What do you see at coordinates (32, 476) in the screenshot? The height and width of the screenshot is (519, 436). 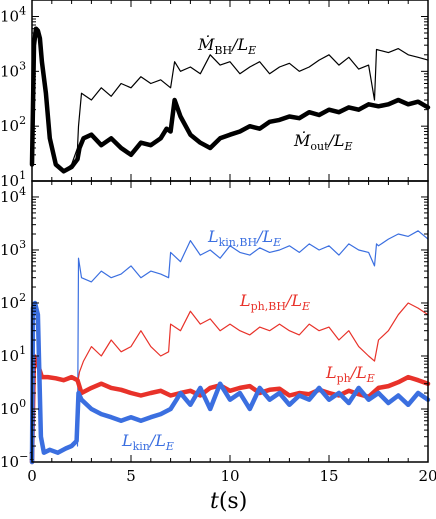 I see `x-tick-label: 0` at bounding box center [32, 476].